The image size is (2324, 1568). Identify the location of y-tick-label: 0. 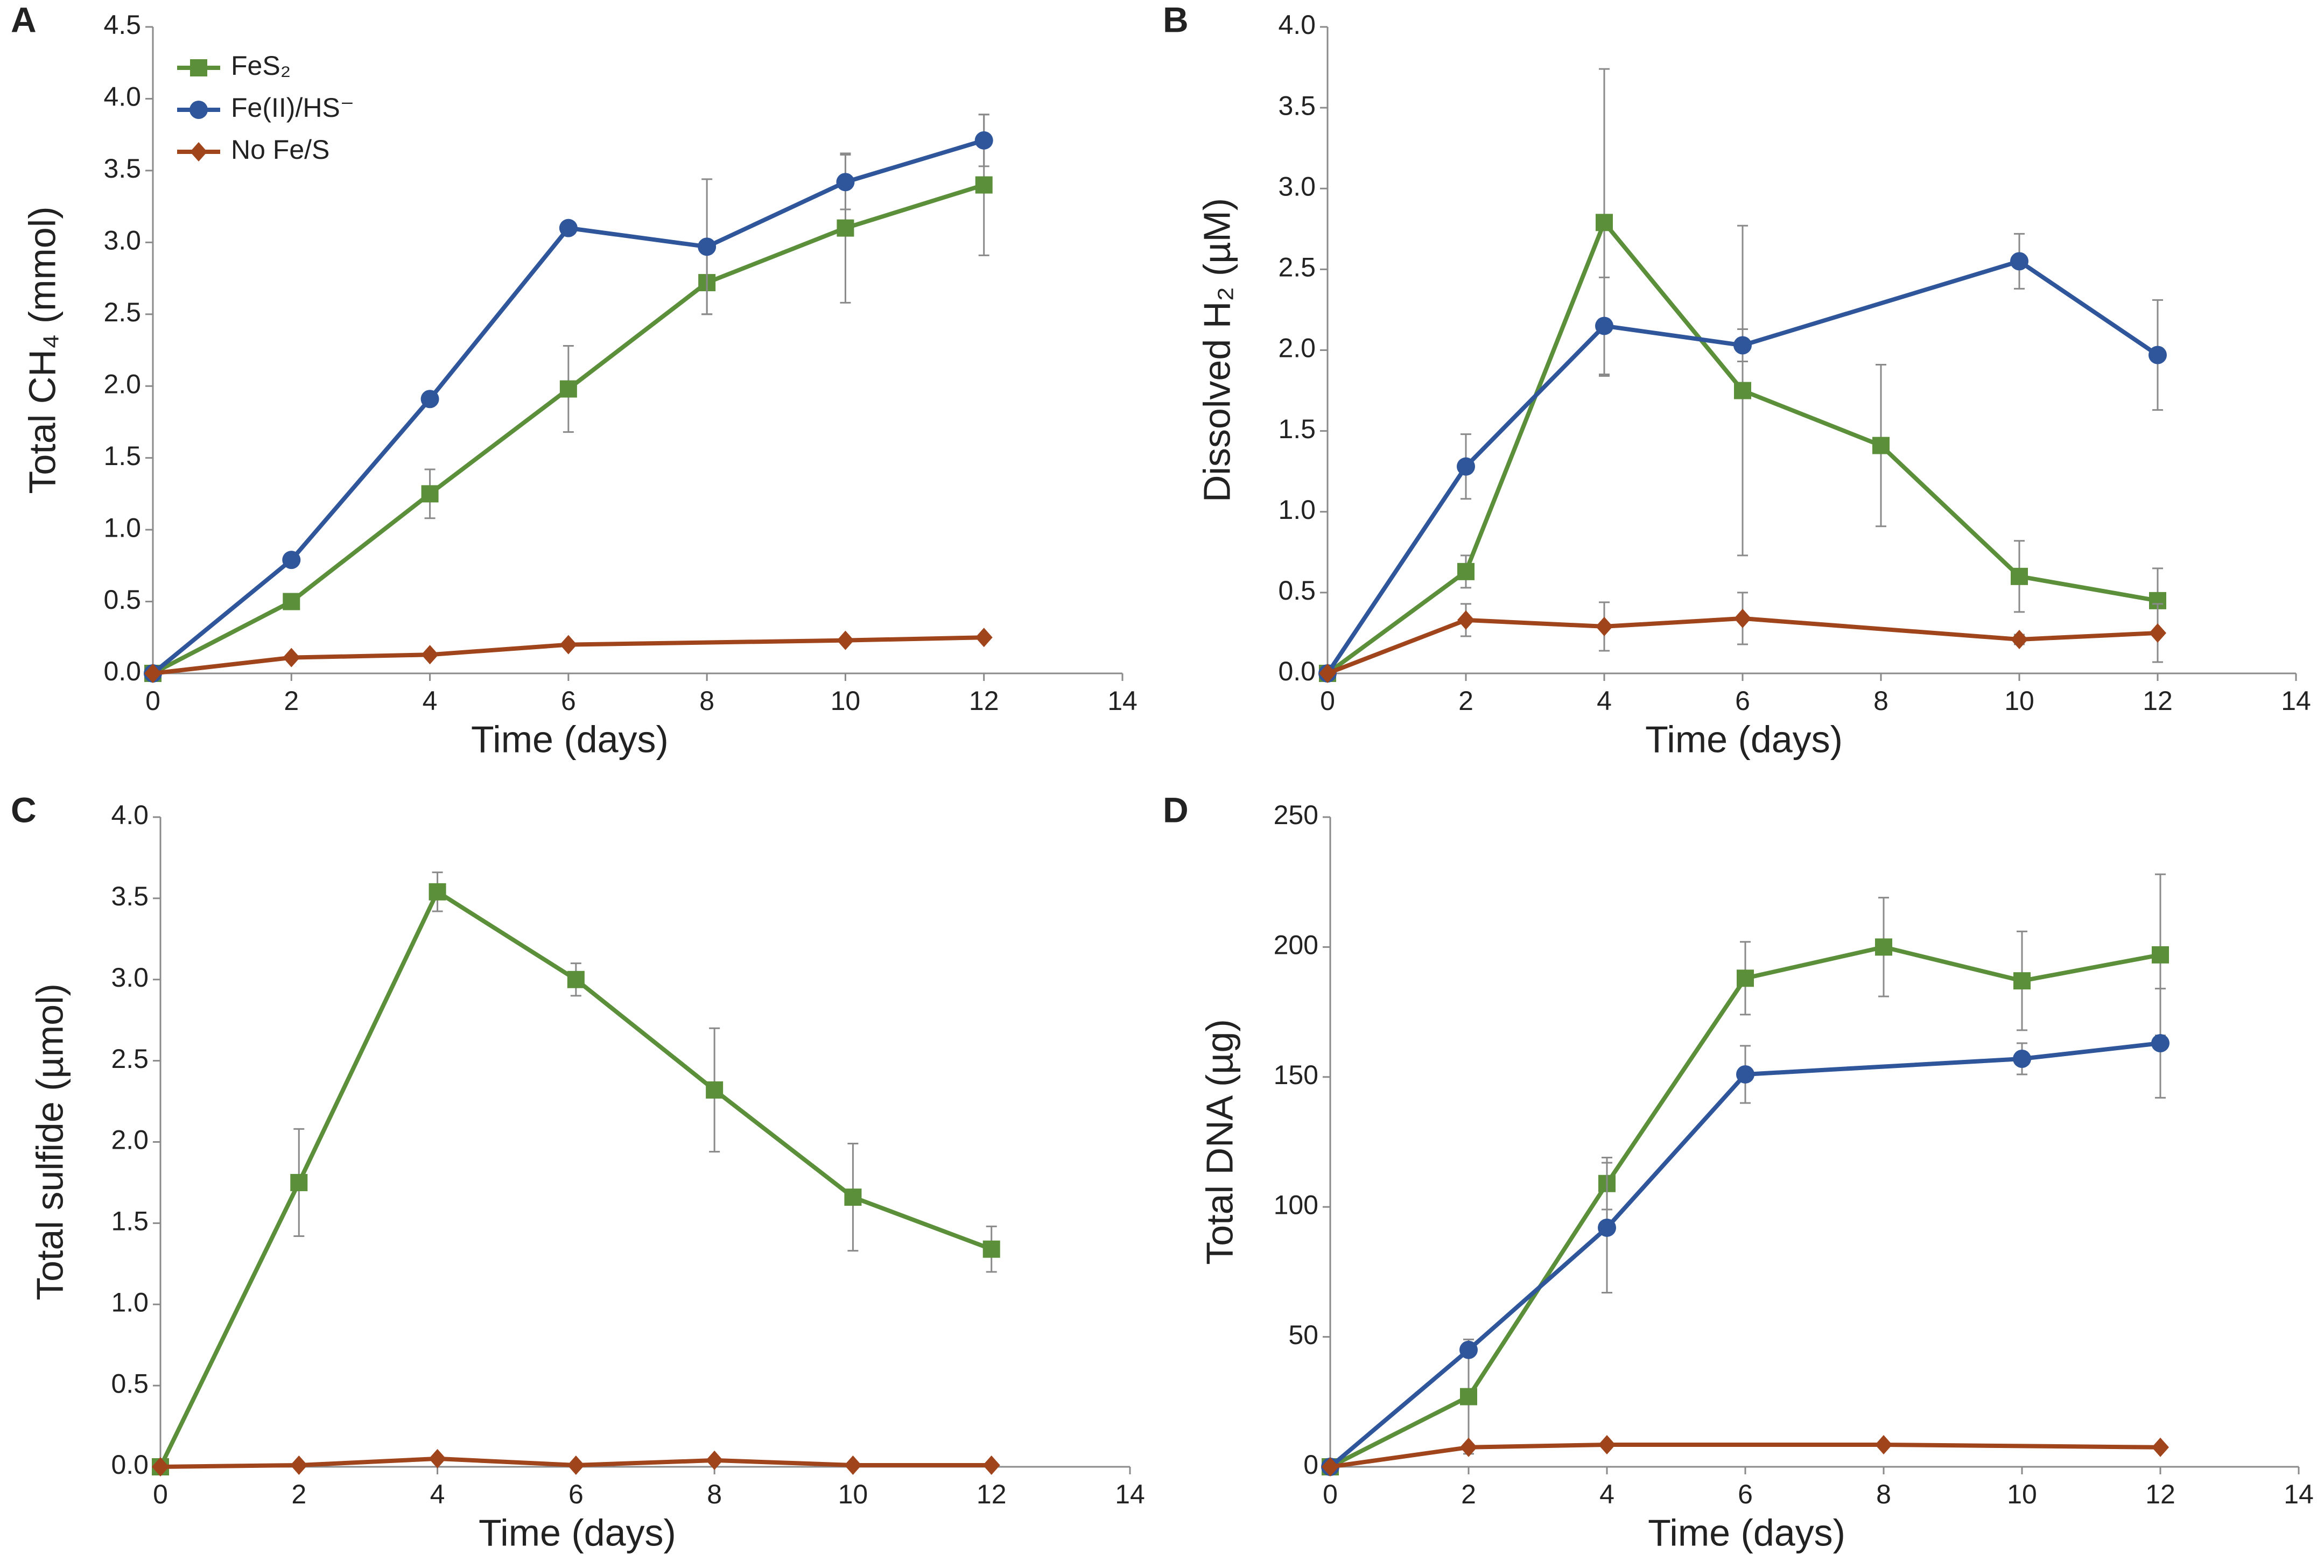
(1310, 1465).